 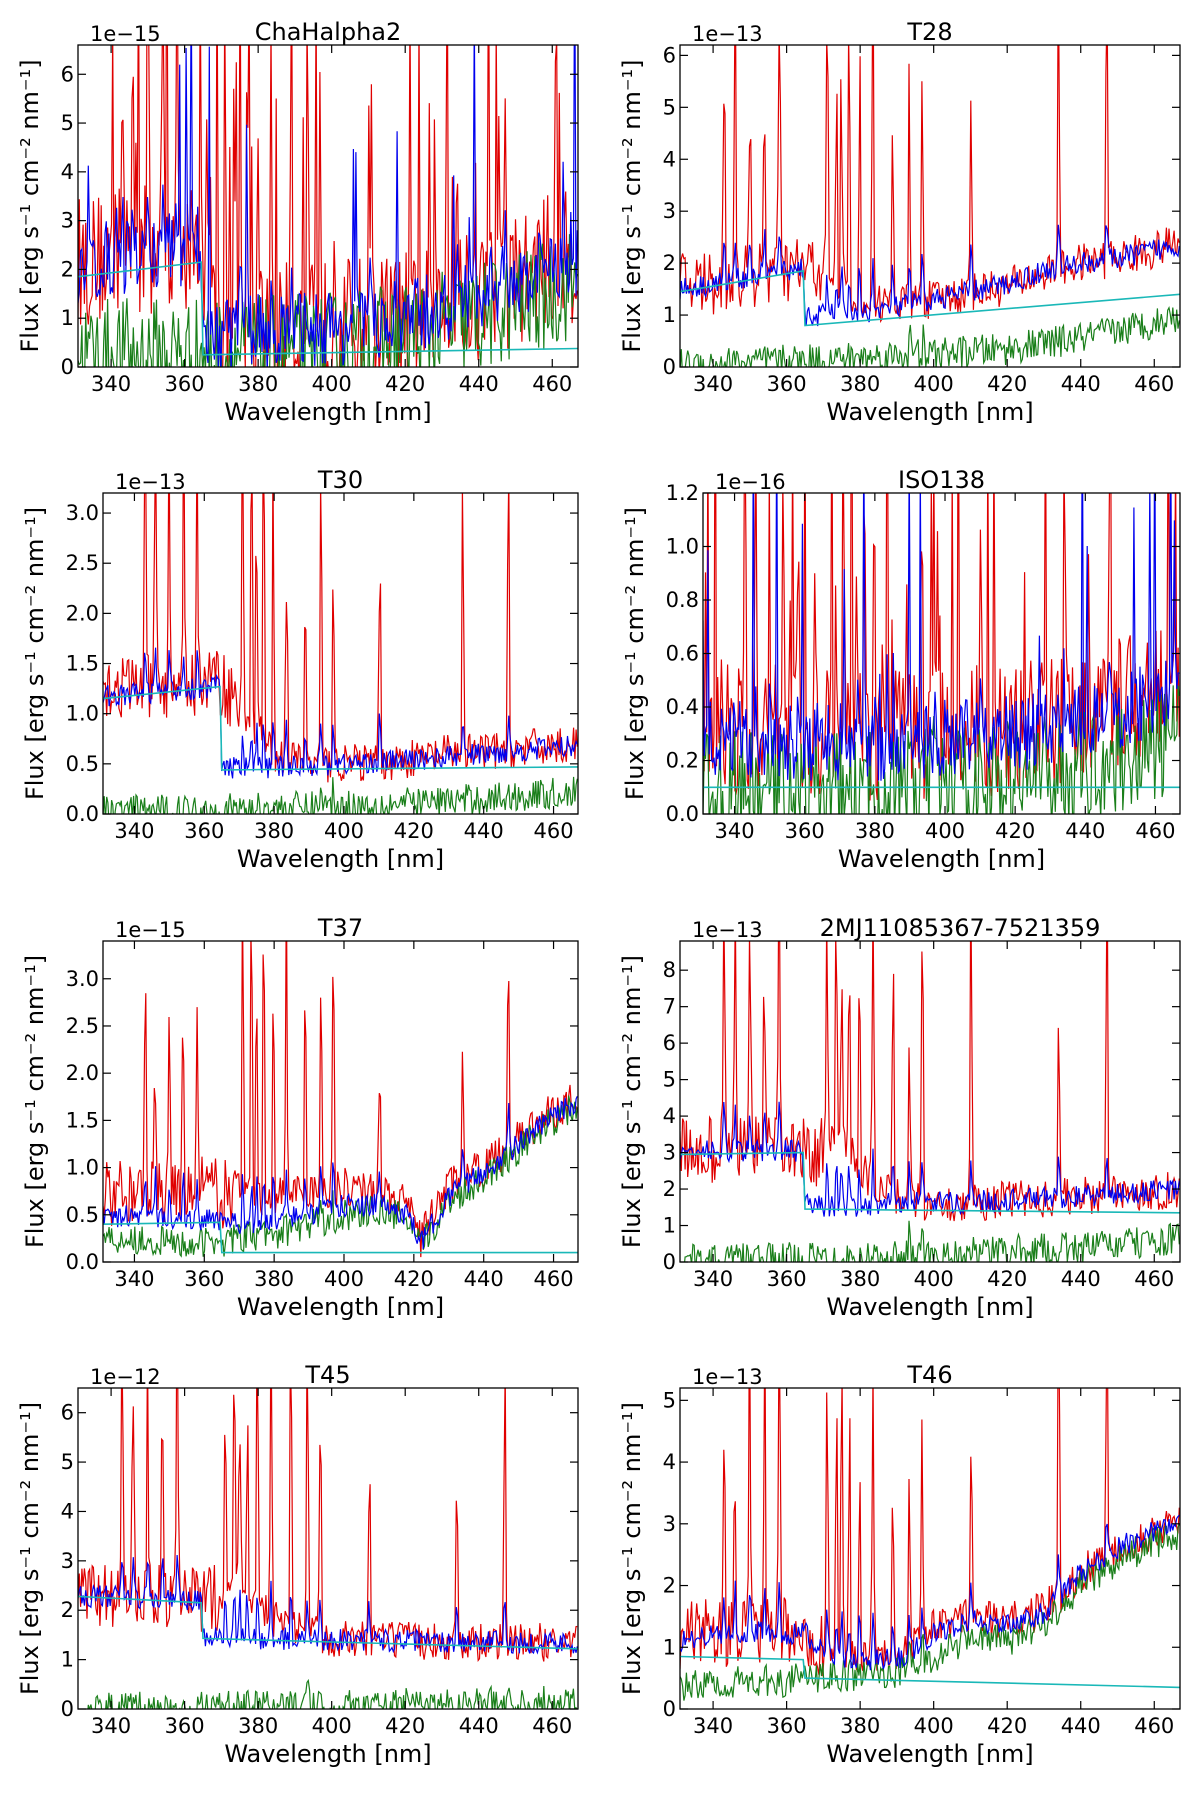 I want to click on panel-title: 2MJ11085367-7521359, so click(x=960, y=928).